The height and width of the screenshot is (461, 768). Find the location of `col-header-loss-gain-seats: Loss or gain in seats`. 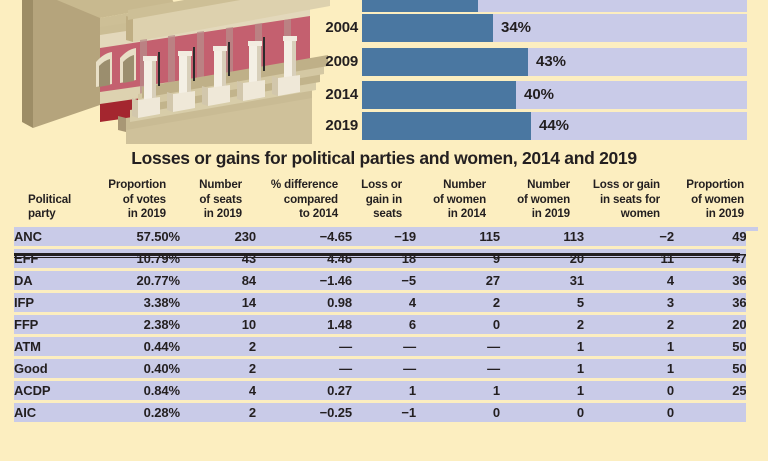

col-header-loss-gain-seats: Loss or gain in seats is located at coordinates (384, 202).